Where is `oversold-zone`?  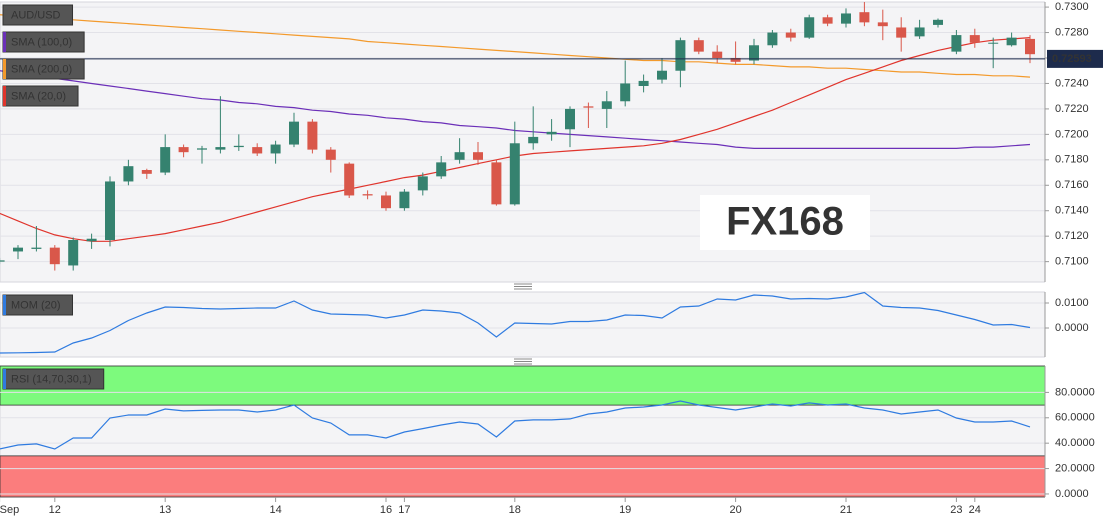 oversold-zone is located at coordinates (522, 476).